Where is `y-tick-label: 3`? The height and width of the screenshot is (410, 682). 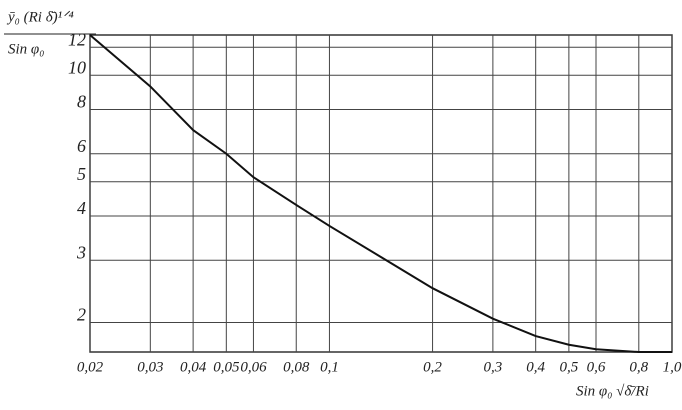
y-tick-label: 3 is located at coordinates (81, 252).